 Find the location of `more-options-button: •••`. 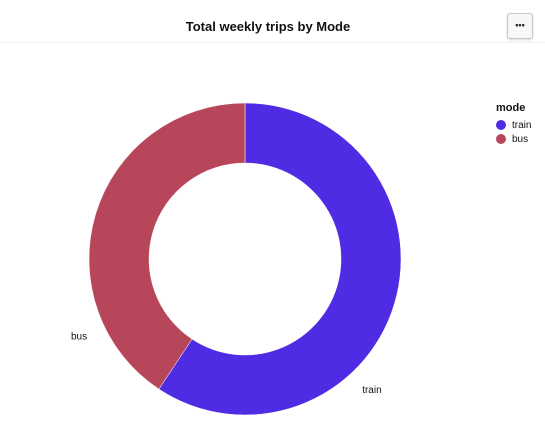

more-options-button: ••• is located at coordinates (520, 26).